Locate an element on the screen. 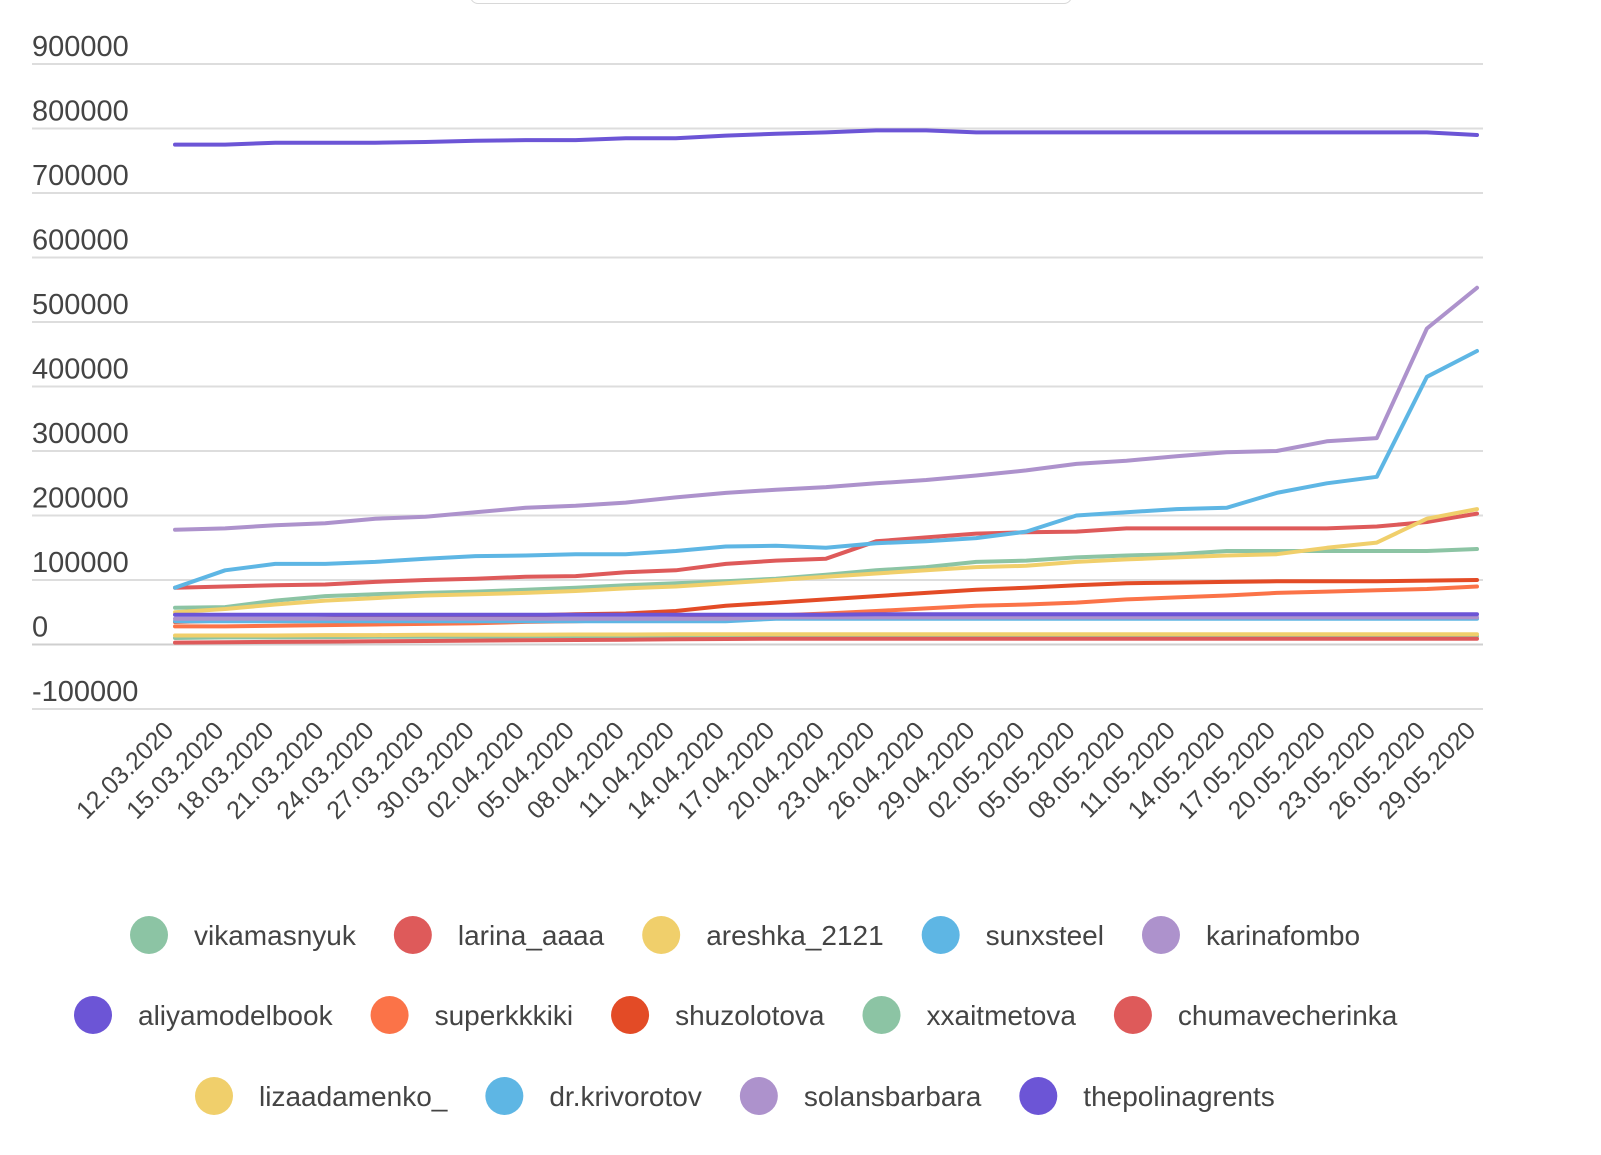 The width and height of the screenshot is (1601, 1155). legend-label: larina_aaaa is located at coordinates (531, 935).